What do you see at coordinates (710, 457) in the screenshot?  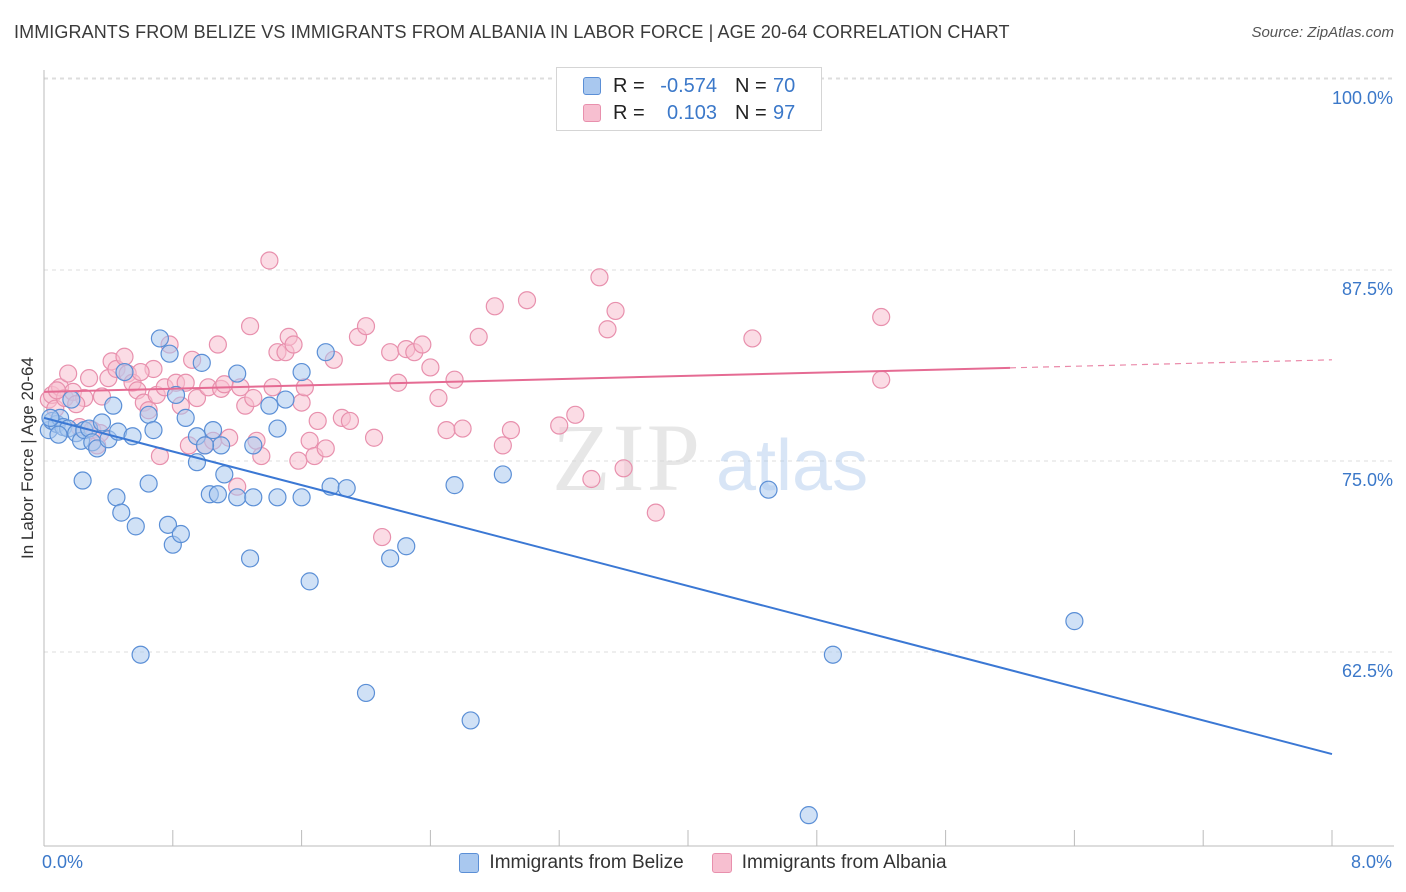 I see `watermark: ZIP atlas` at bounding box center [710, 457].